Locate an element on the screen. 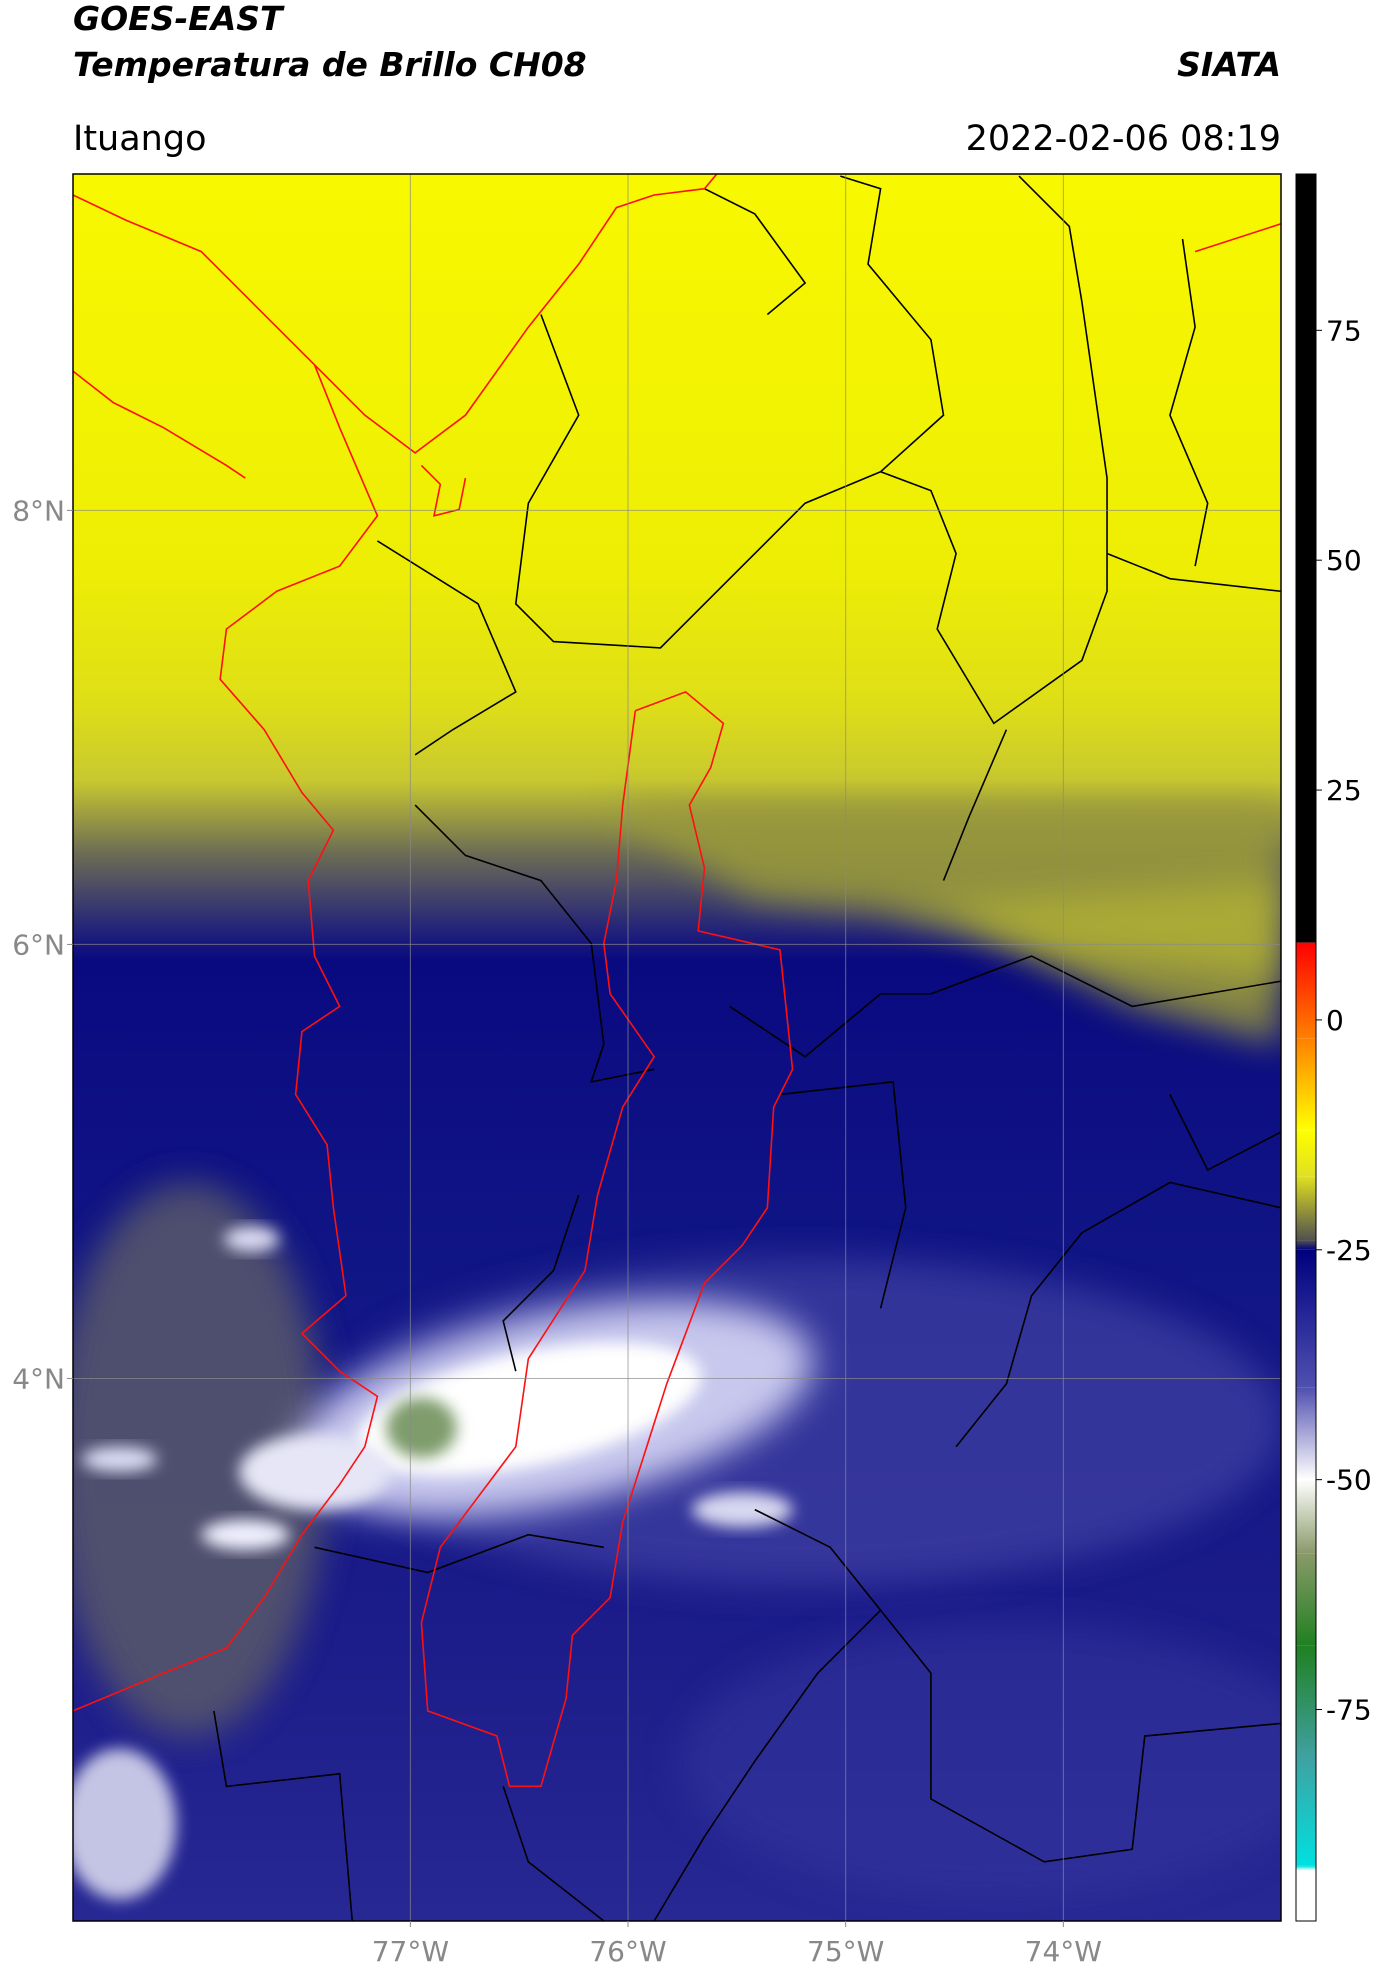 This screenshot has width=1384, height=1981. y-tick-label: 4°N is located at coordinates (38, 1378).